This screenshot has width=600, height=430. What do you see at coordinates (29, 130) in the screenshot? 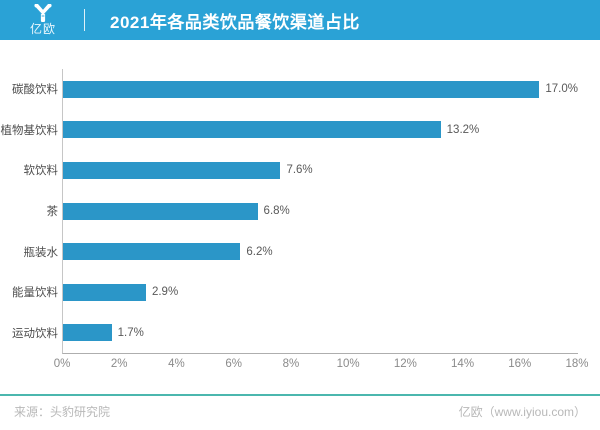
I see `category-label: 植物基饮料` at bounding box center [29, 130].